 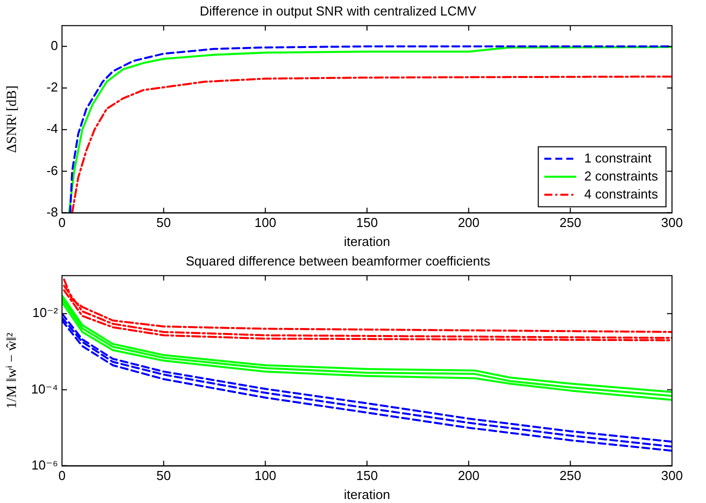 I want to click on y-tick-label: 10⁻⁴, so click(x=44, y=388).